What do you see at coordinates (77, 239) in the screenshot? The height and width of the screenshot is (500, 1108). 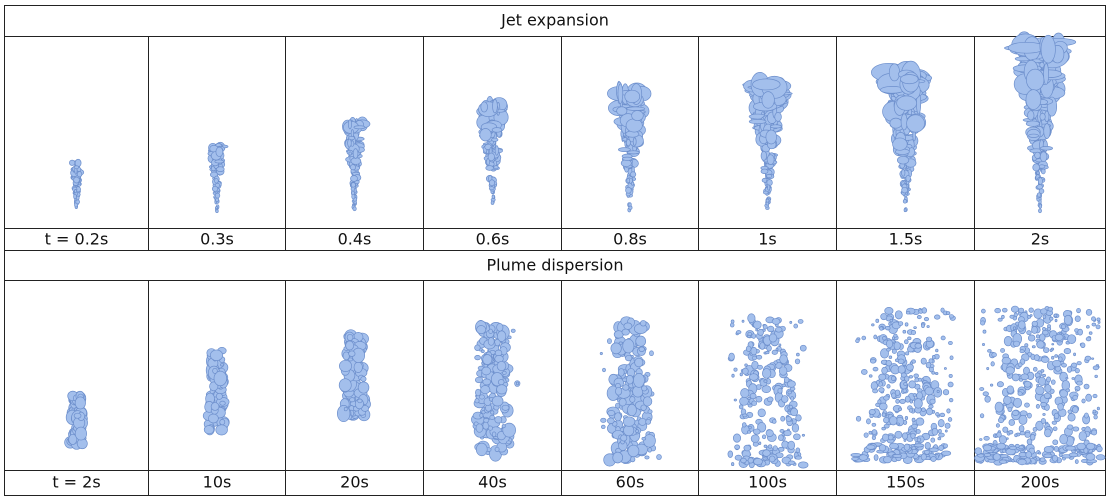 I see `time-label: t = 0.2s` at bounding box center [77, 239].